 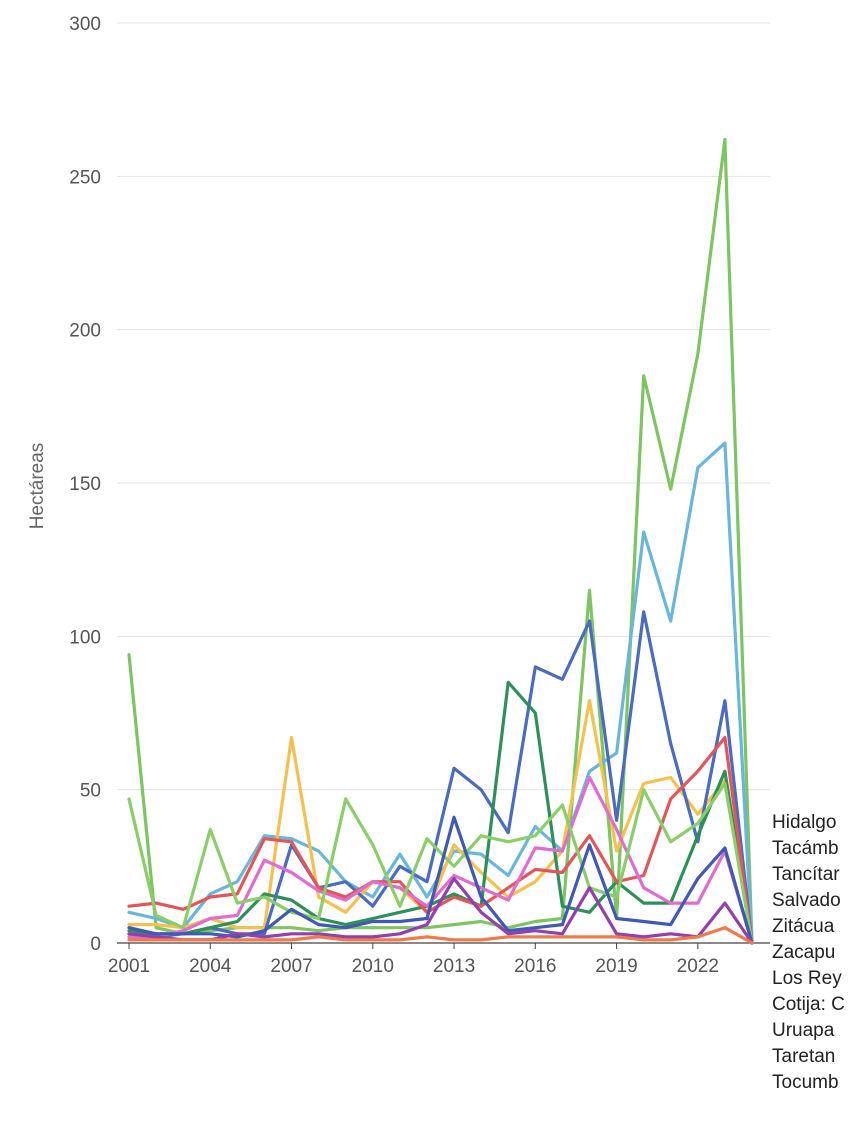 What do you see at coordinates (805, 848) in the screenshot?
I see `legend-item: Tacámb` at bounding box center [805, 848].